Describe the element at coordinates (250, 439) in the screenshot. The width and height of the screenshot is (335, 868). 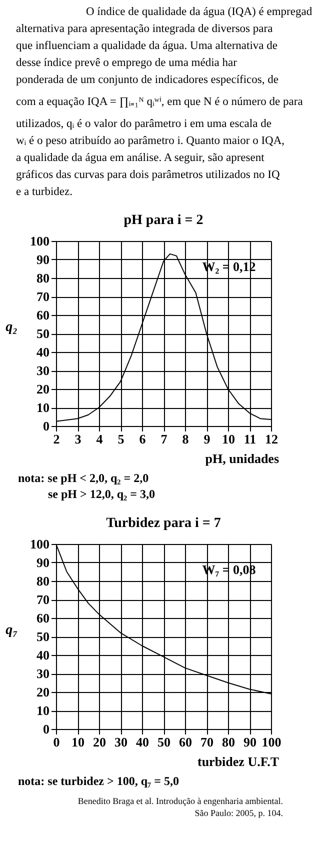
I see `x-tick-label: 11` at that location.